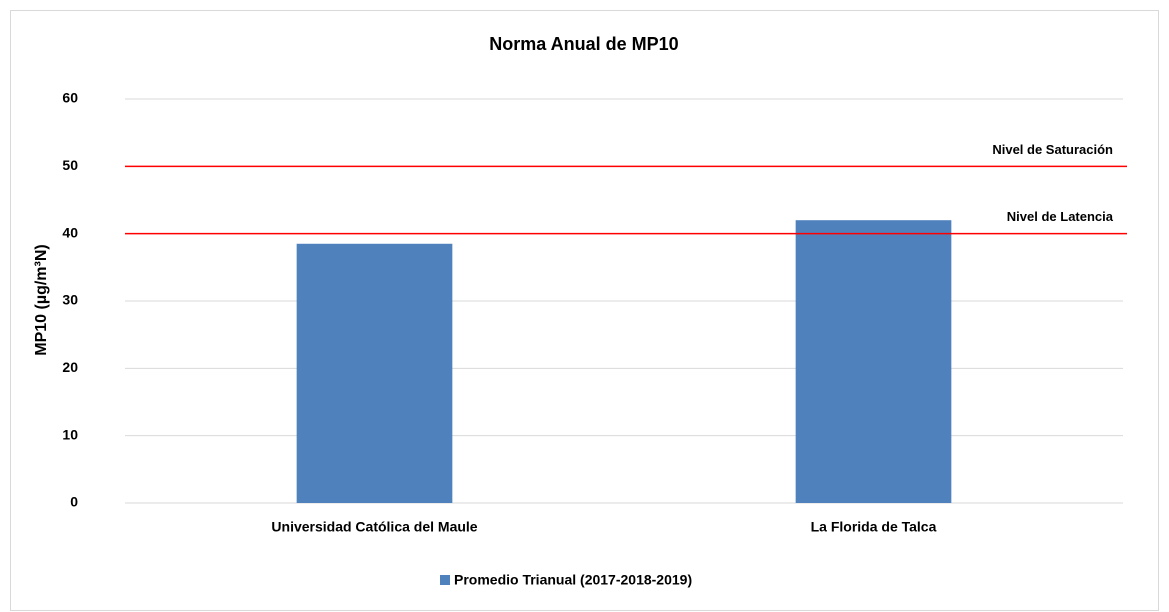 The image size is (1169, 612). What do you see at coordinates (70, 165) in the screenshot?
I see `y-tick-label: 50` at bounding box center [70, 165].